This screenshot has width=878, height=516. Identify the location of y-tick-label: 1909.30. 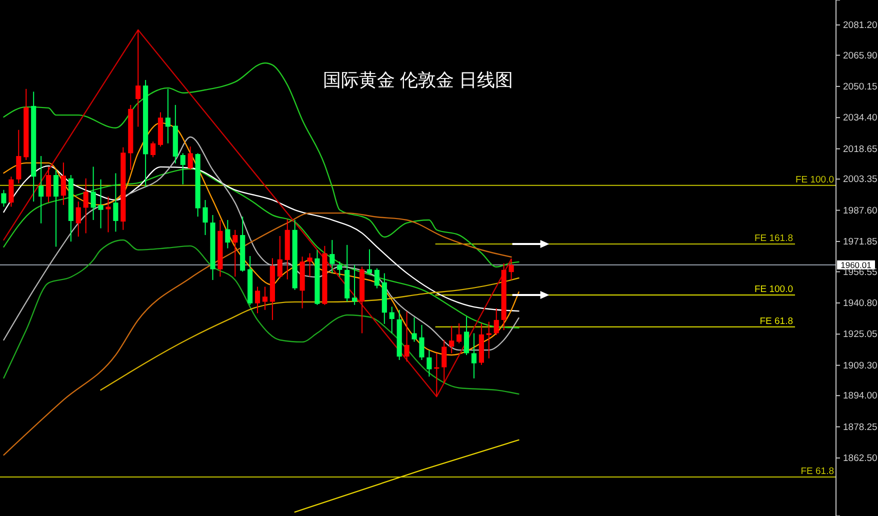
(860, 366).